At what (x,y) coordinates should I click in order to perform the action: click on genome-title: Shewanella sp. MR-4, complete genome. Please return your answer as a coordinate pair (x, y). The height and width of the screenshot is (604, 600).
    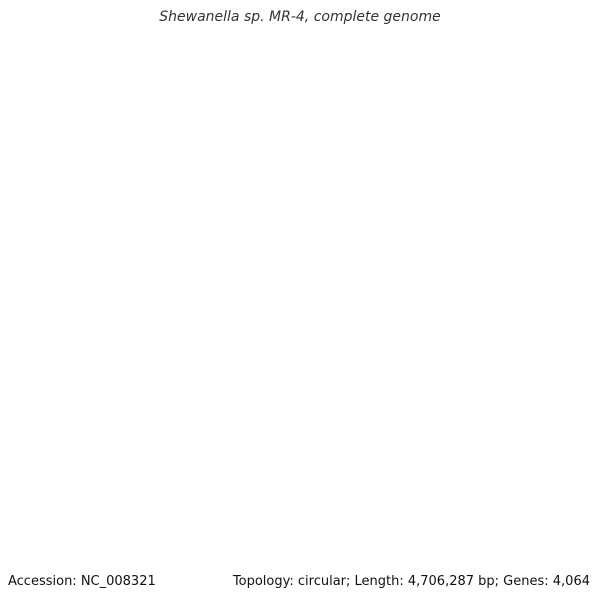
    Looking at the image, I should click on (300, 17).